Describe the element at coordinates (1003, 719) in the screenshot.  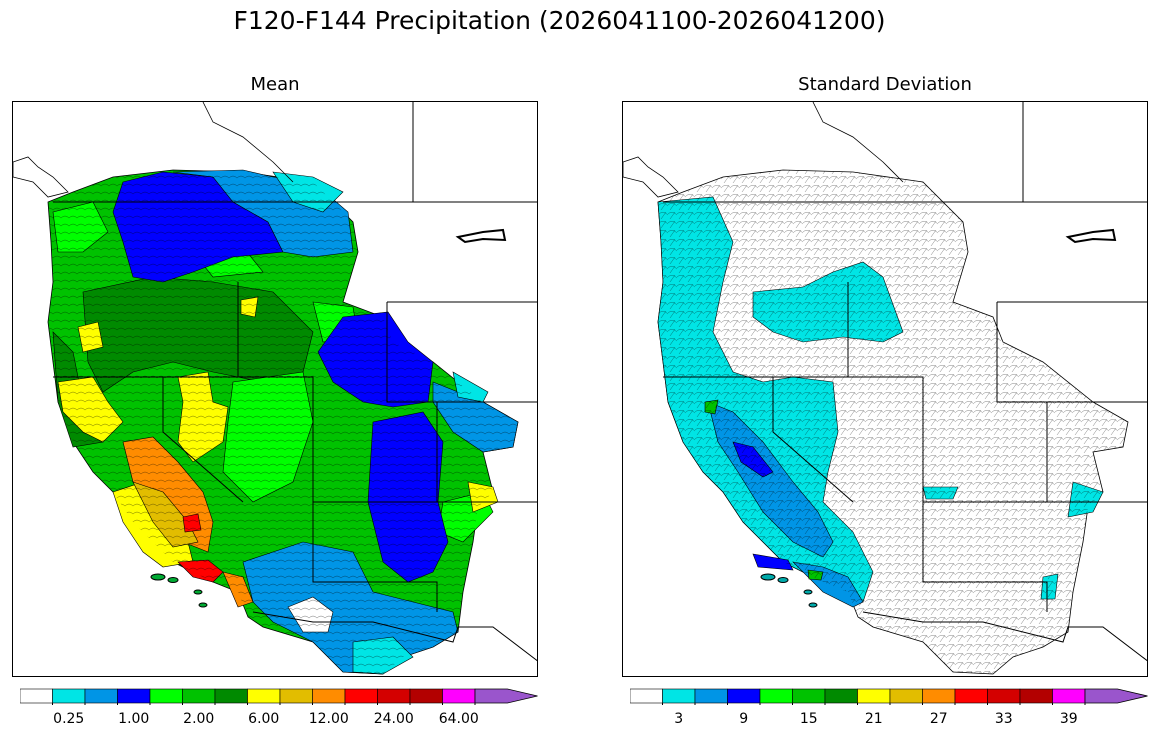
I see `colorbar-tick-label: 33` at that location.